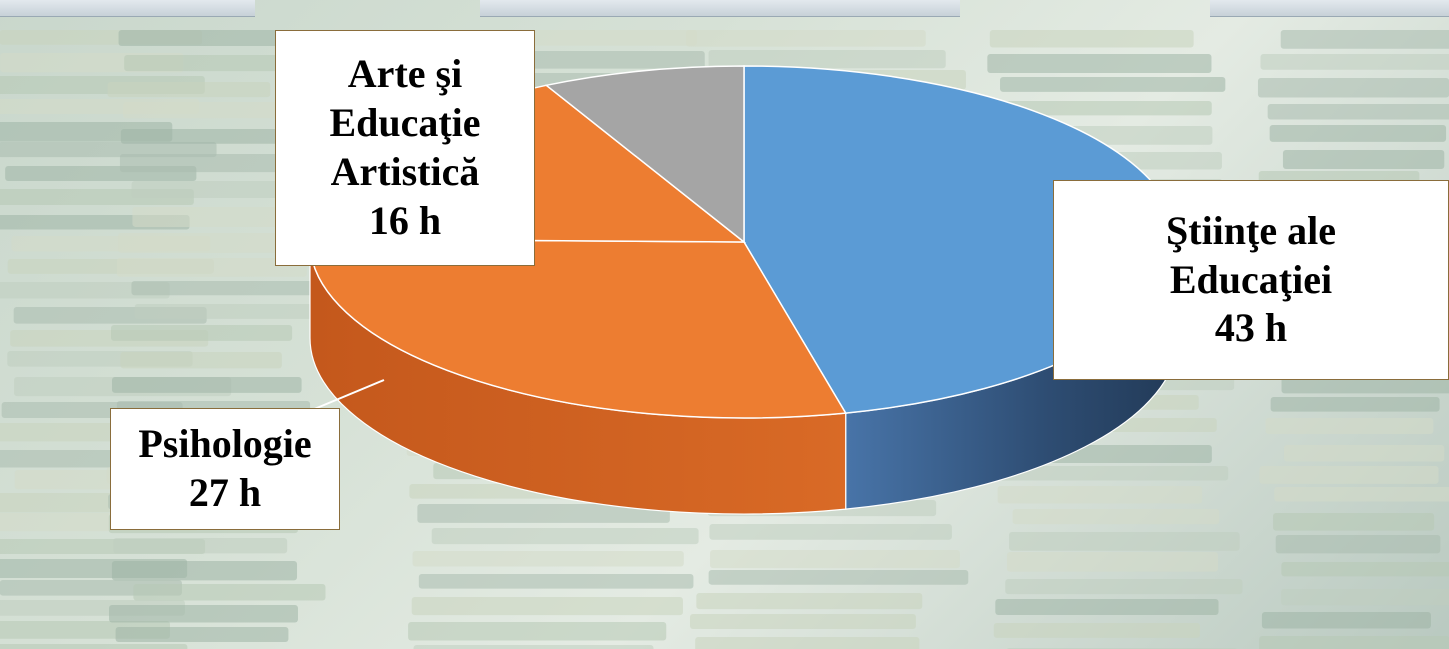 This screenshot has width=1449, height=649. Describe the element at coordinates (578, 328) in the screenshot. I see `slice-psihologie` at that location.